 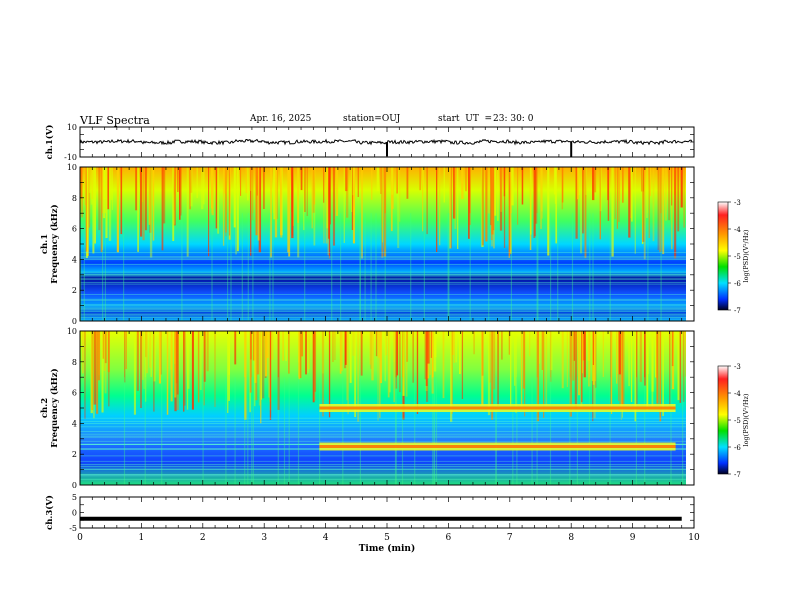 I want to click on y-tick-label: 5, so click(x=74, y=497).